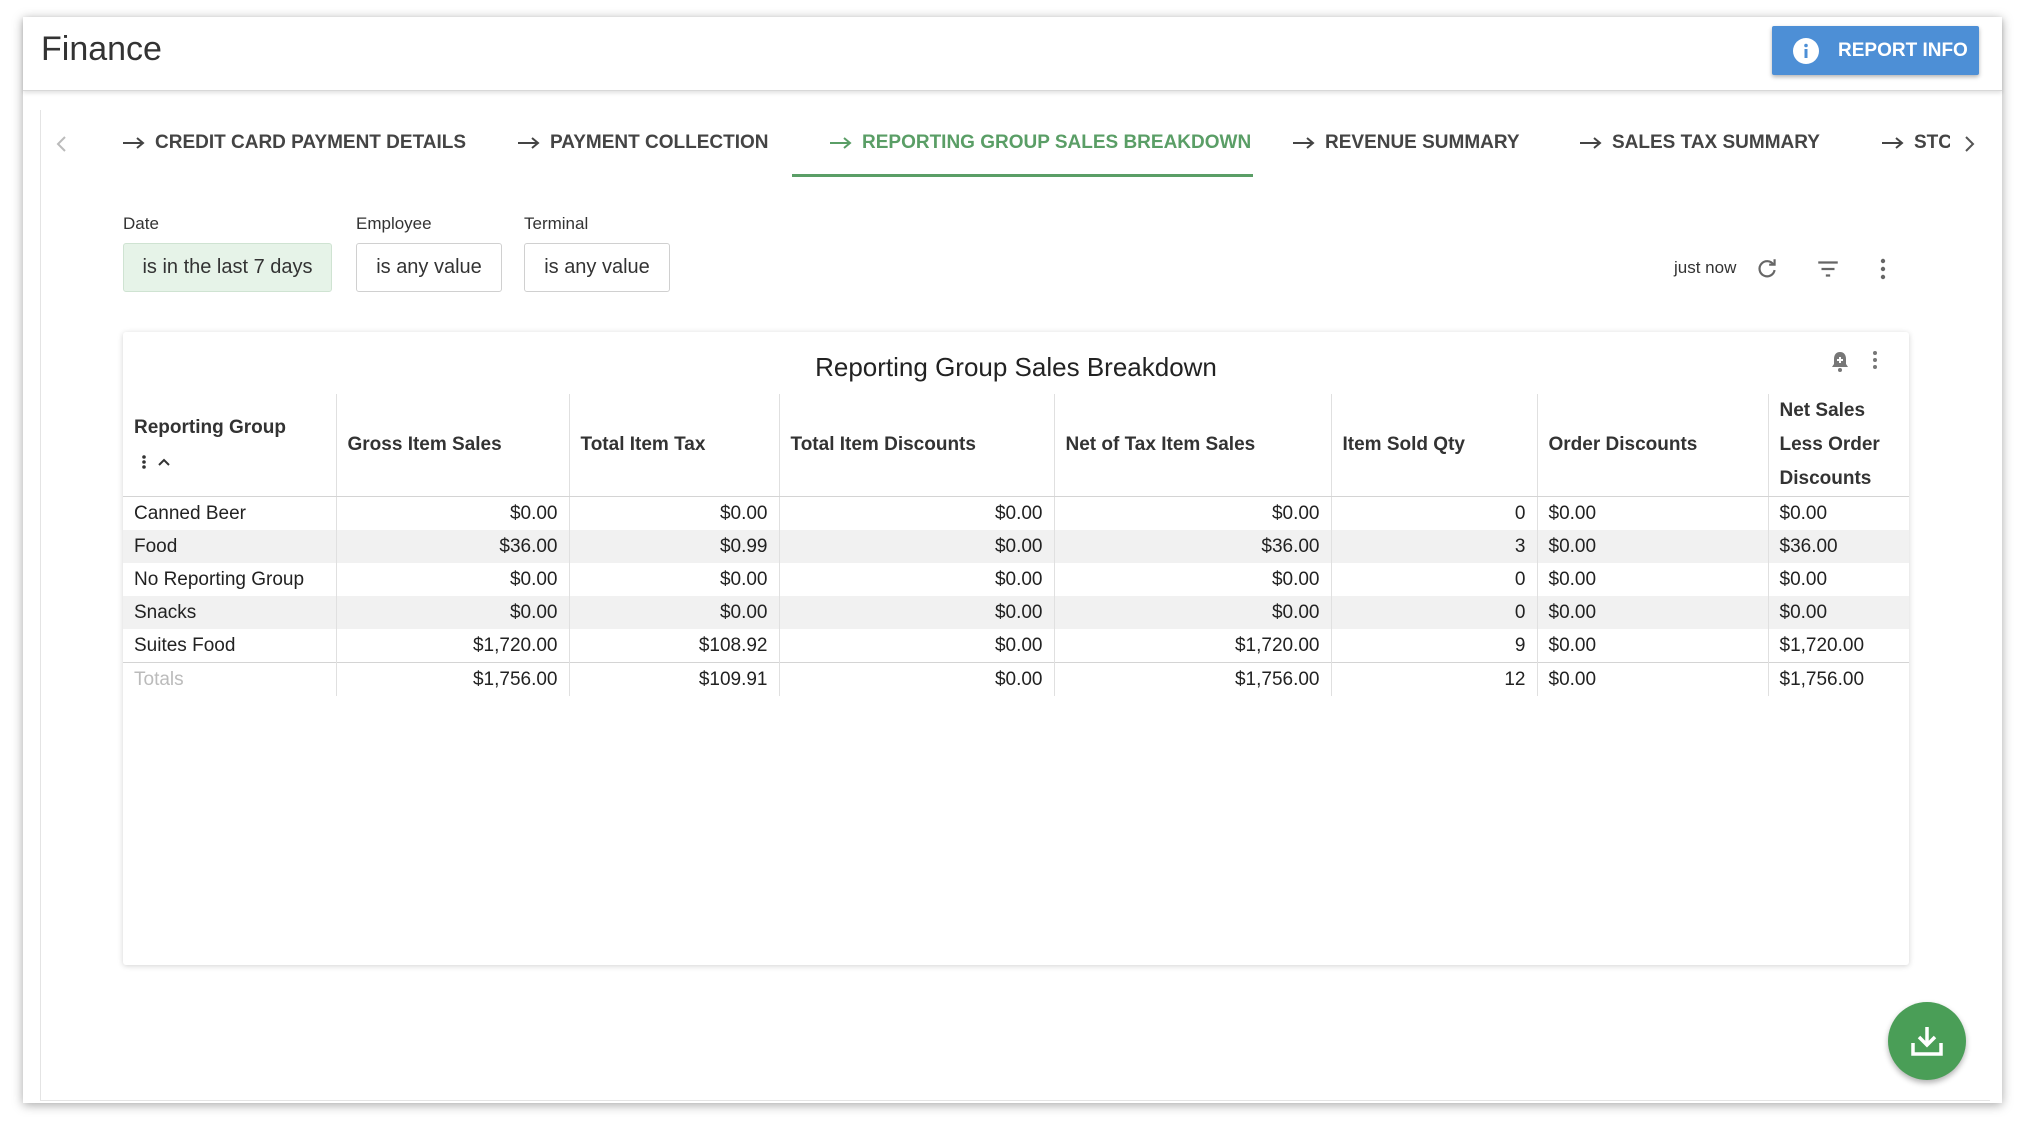 This screenshot has width=2028, height=1138. What do you see at coordinates (1829, 444) in the screenshot?
I see `column-label: Net Sales Less Order Discounts` at bounding box center [1829, 444].